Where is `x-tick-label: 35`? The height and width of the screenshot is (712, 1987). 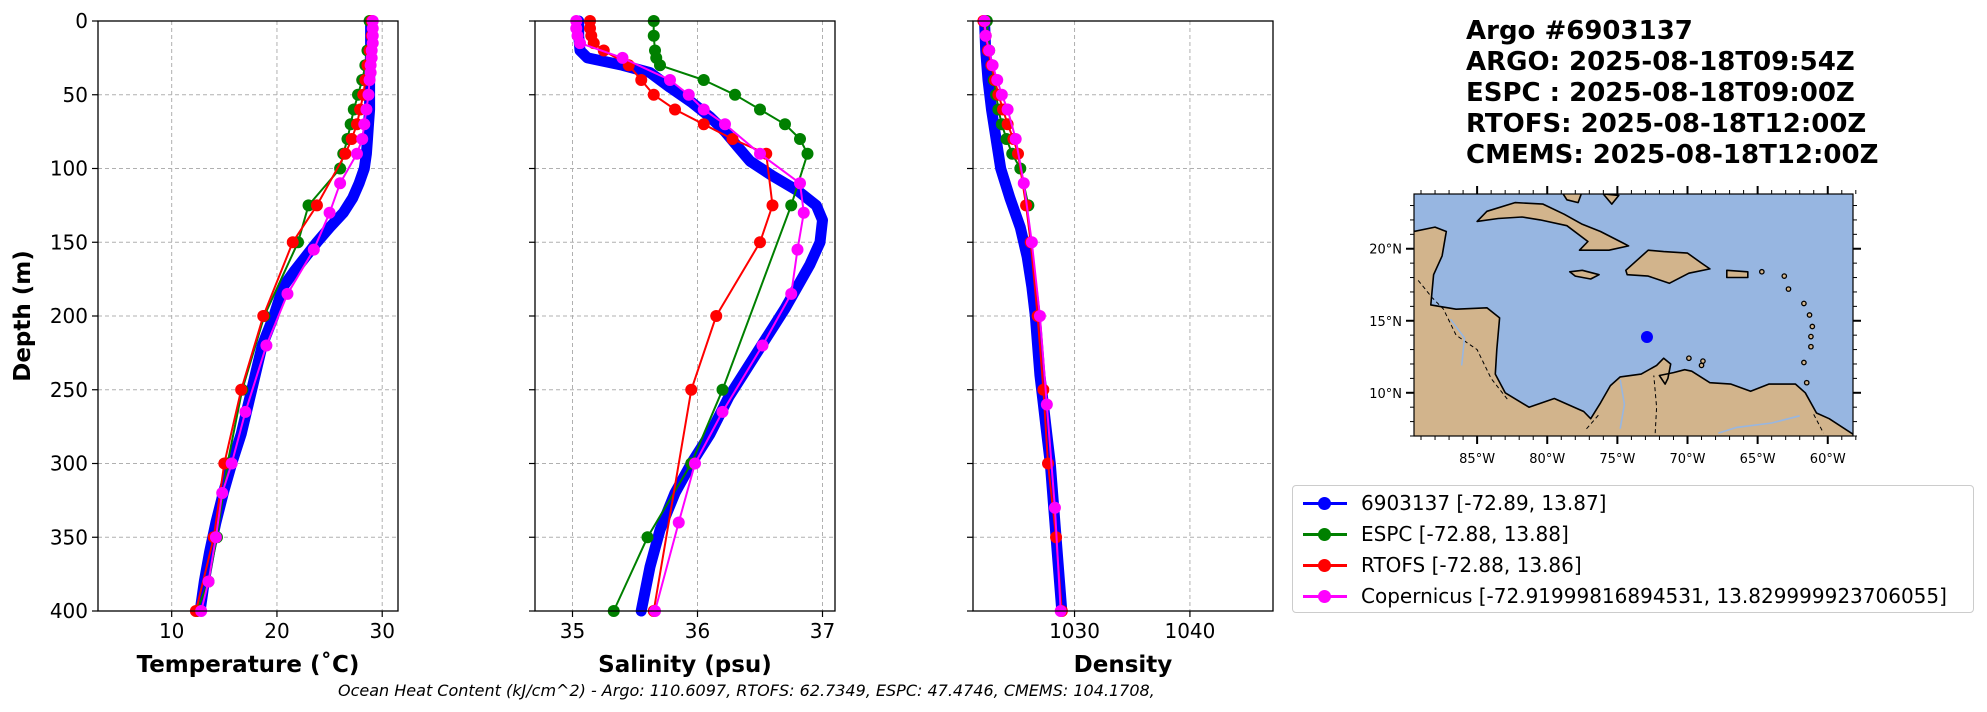 x-tick-label: 35 is located at coordinates (572, 631).